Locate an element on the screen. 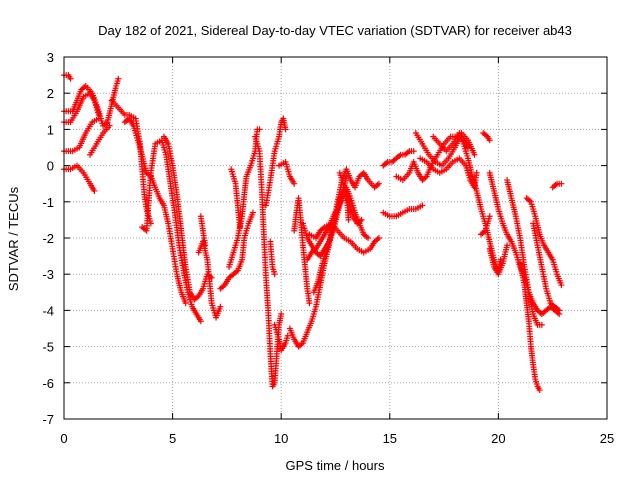  x-tick-label: 5 is located at coordinates (172, 438).